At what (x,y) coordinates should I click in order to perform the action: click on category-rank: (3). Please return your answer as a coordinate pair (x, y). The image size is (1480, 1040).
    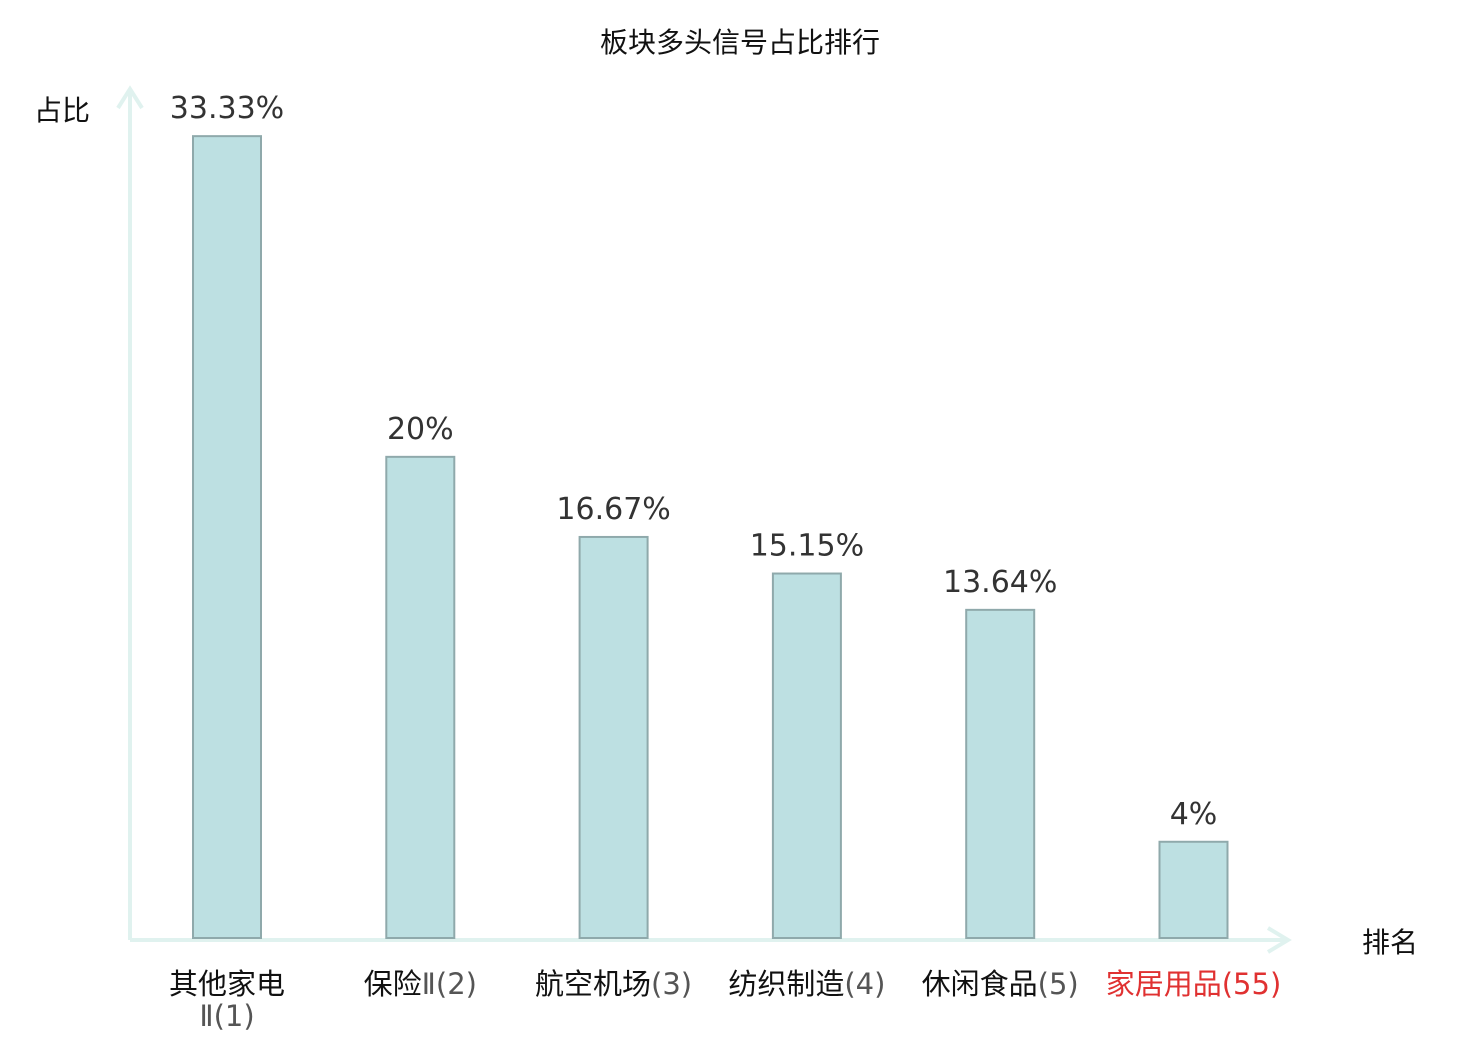
    Looking at the image, I should click on (671, 984).